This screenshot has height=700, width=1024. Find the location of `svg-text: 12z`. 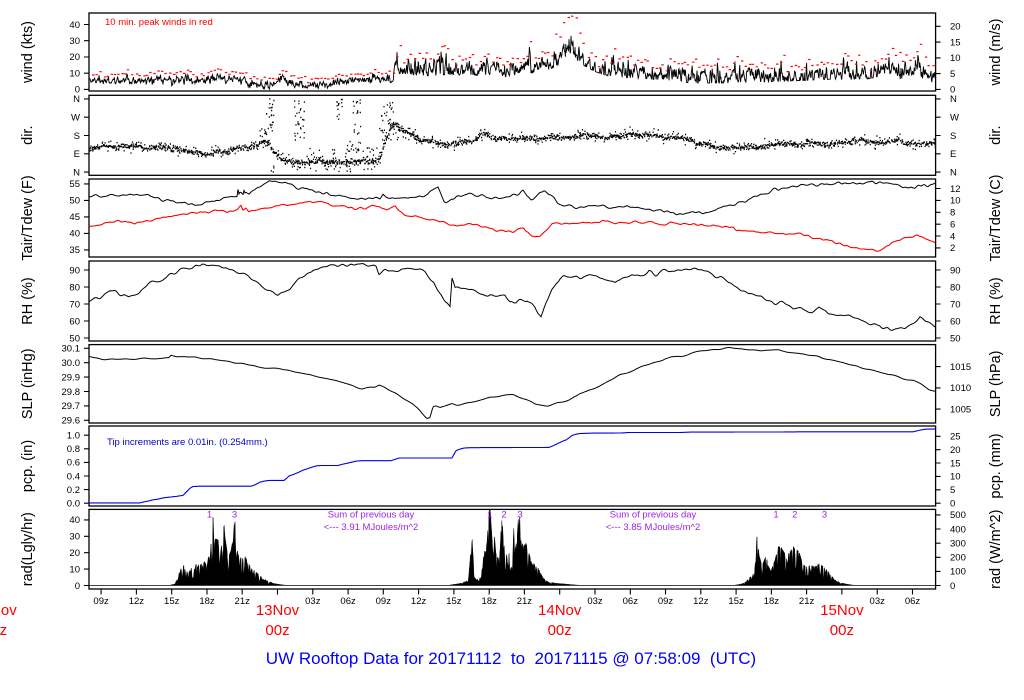

svg-text: 12z is located at coordinates (701, 601).